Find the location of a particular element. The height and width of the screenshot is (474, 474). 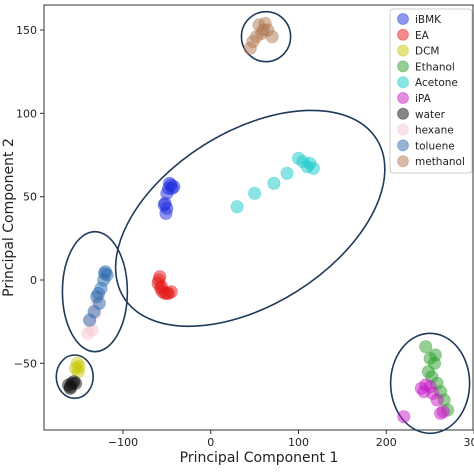

legend-label-hexane: hexane is located at coordinates (434, 131).